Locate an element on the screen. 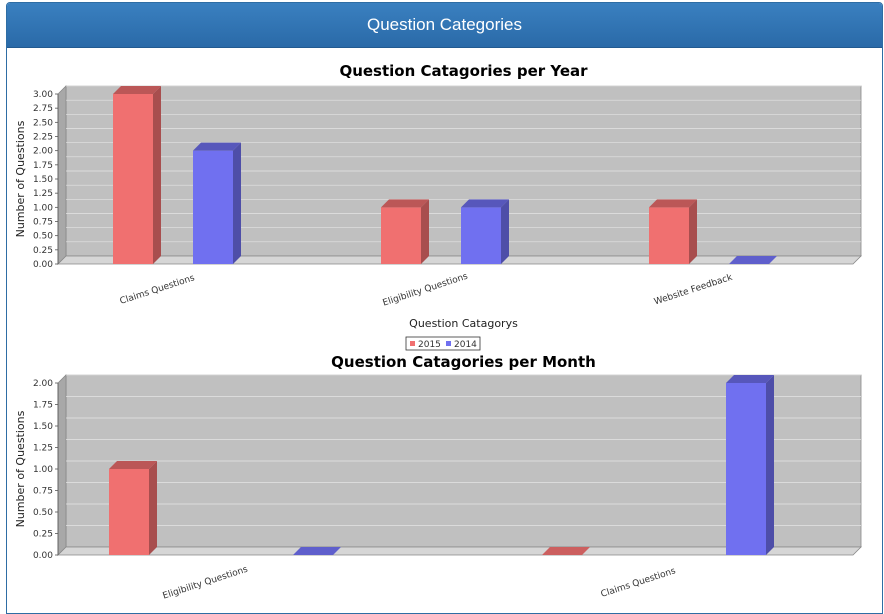 This screenshot has height=614, width=884. bar-2014-website-feedback is located at coordinates (753, 260).